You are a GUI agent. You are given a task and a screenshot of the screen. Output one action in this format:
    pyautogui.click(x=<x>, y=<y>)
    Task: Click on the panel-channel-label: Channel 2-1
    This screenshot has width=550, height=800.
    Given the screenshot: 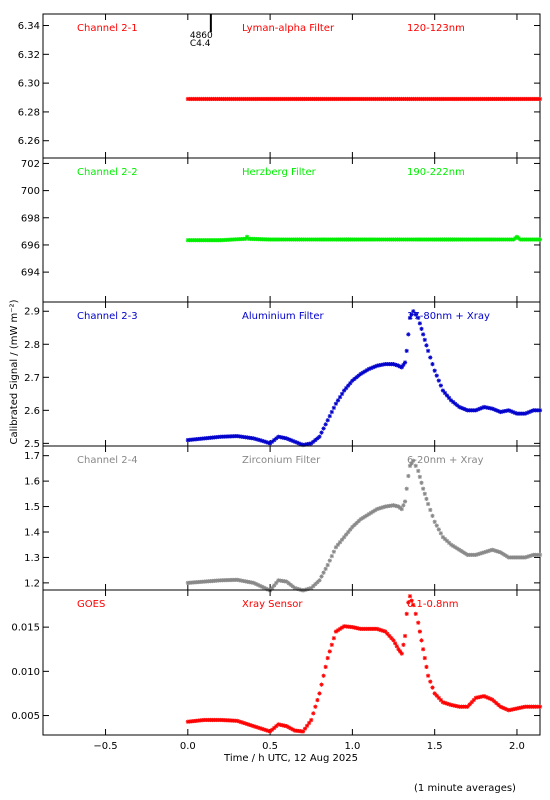 What is the action you would take?
    pyautogui.click(x=107, y=28)
    